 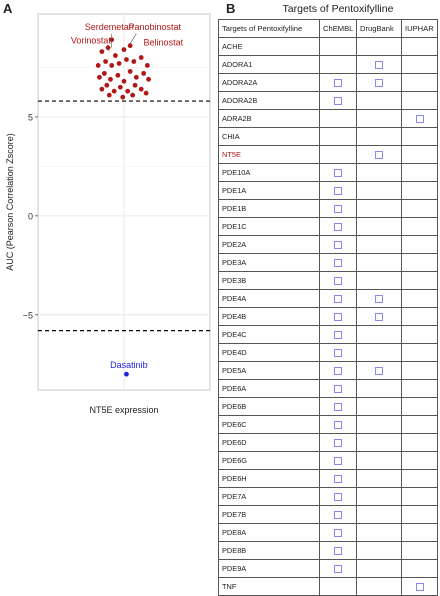 What do you see at coordinates (269, 46) in the screenshot?
I see `target-name: ACHE` at bounding box center [269, 46].